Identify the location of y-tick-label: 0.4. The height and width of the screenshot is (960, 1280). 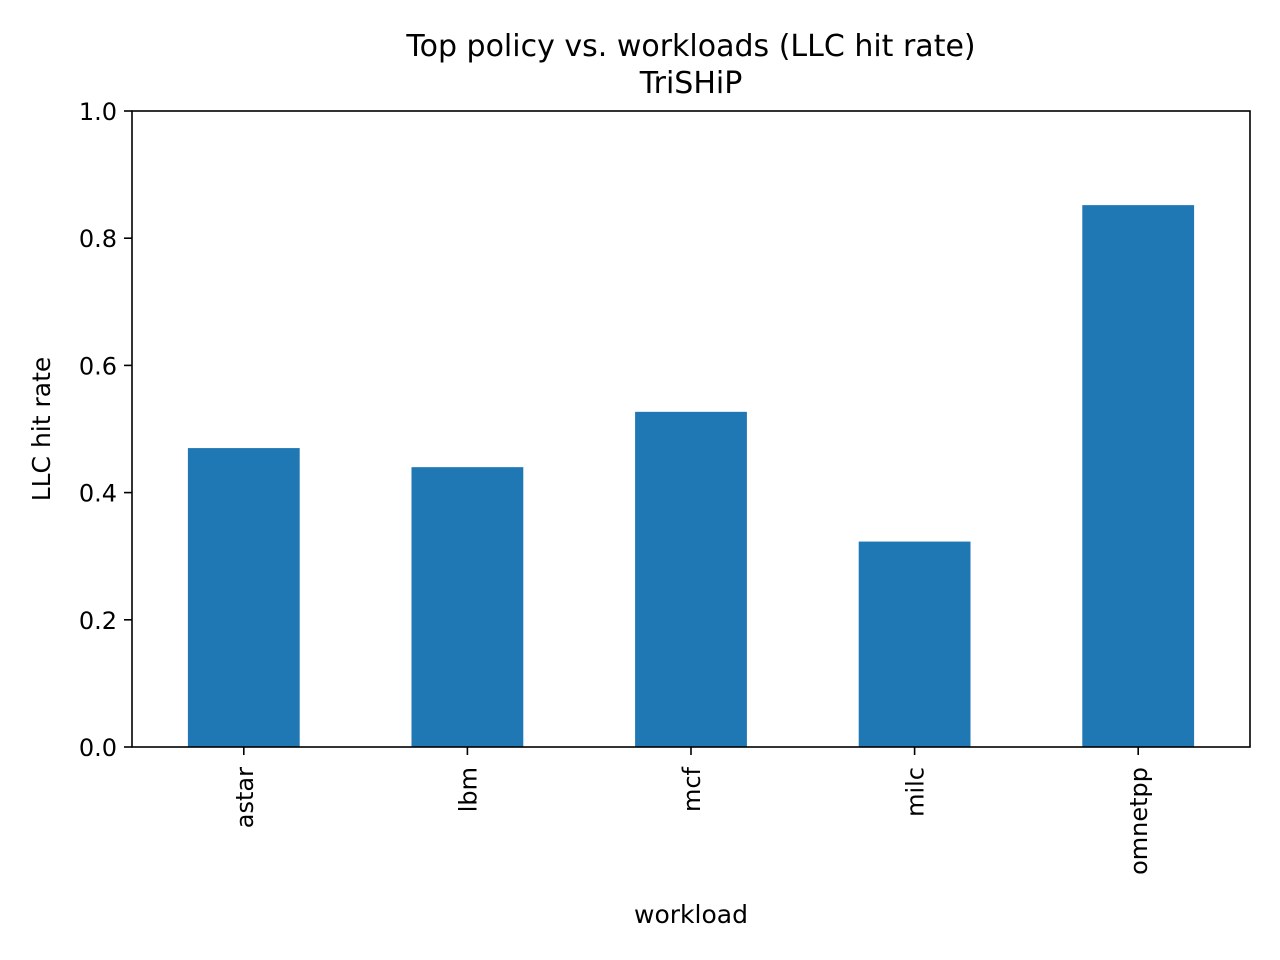
(98, 494).